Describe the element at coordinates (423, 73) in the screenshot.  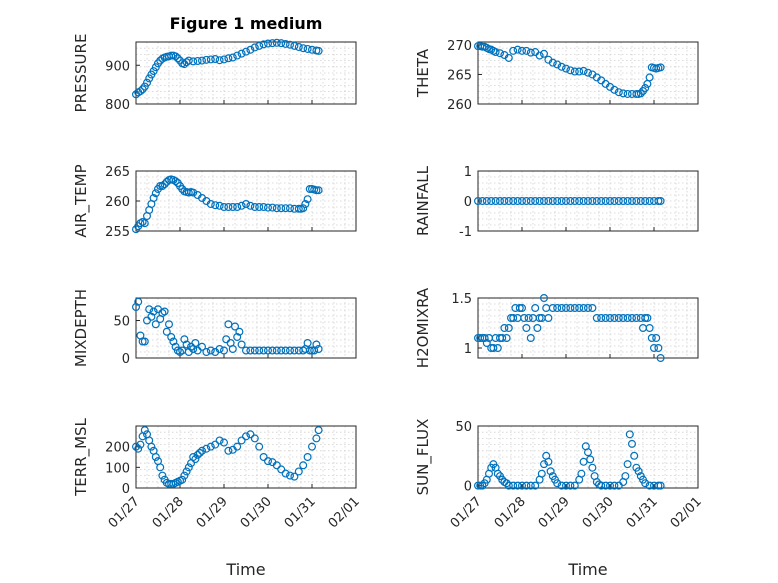
I see `y-axis-label: THETA` at that location.